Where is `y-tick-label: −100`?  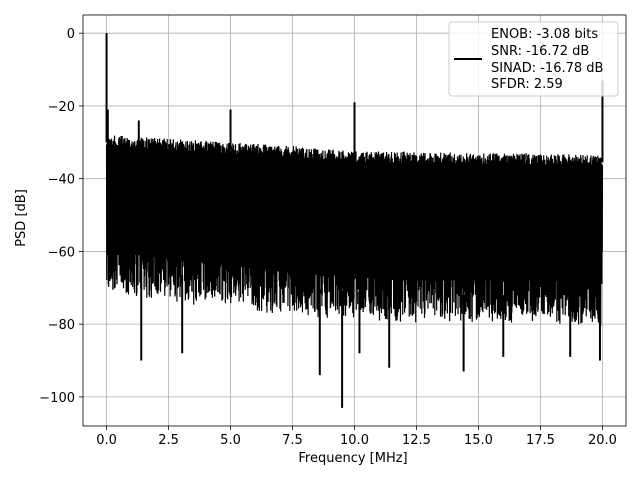 y-tick-label: −100 is located at coordinates (57, 398).